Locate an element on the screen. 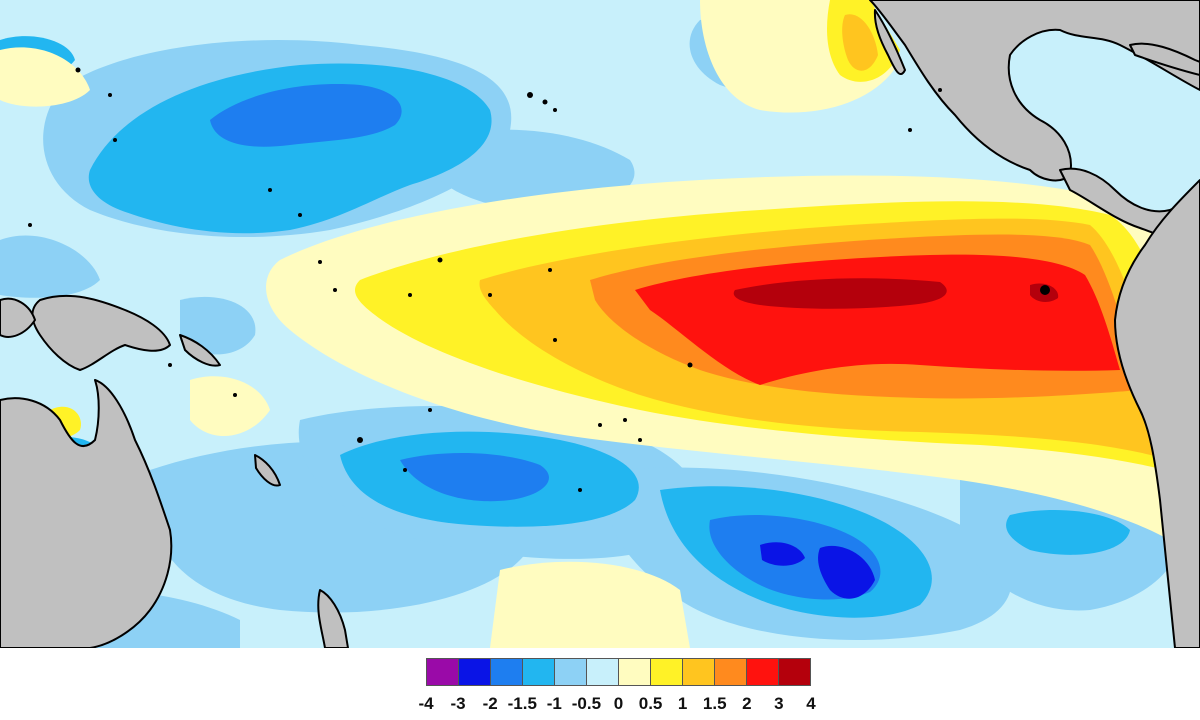 The width and height of the screenshot is (1200, 720). new-zealand-land is located at coordinates (333, 618).